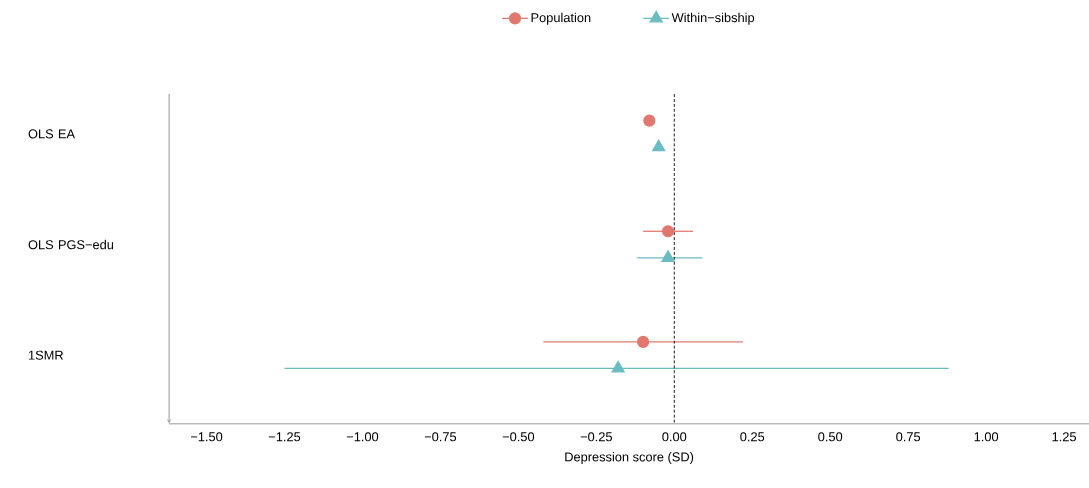 The height and width of the screenshot is (488, 1089). I want to click on x-axis-title: Depression score (SD), so click(629, 457).